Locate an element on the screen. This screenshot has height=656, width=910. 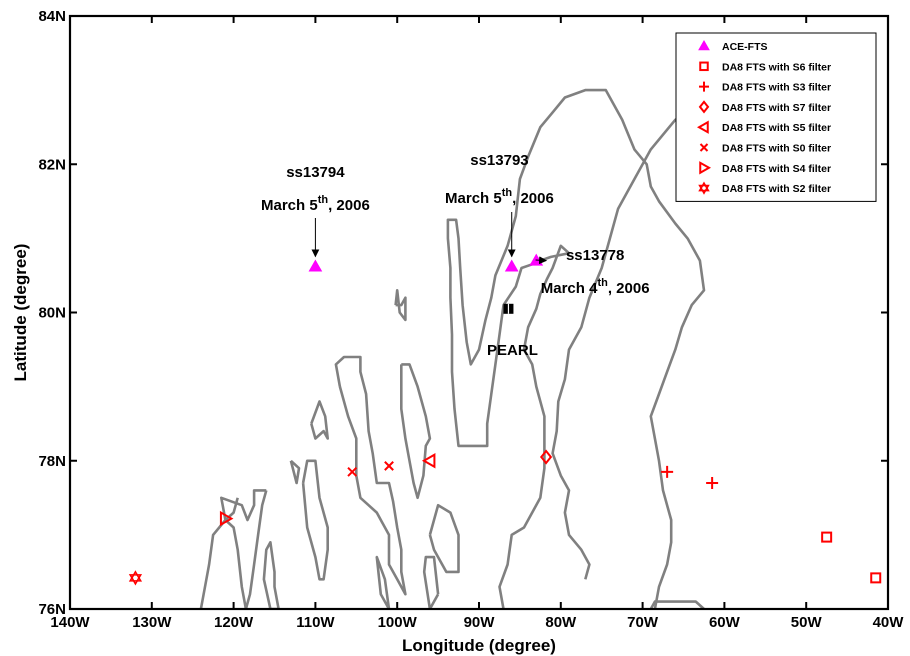
legend-marker-hexagram is located at coordinates (704, 188).